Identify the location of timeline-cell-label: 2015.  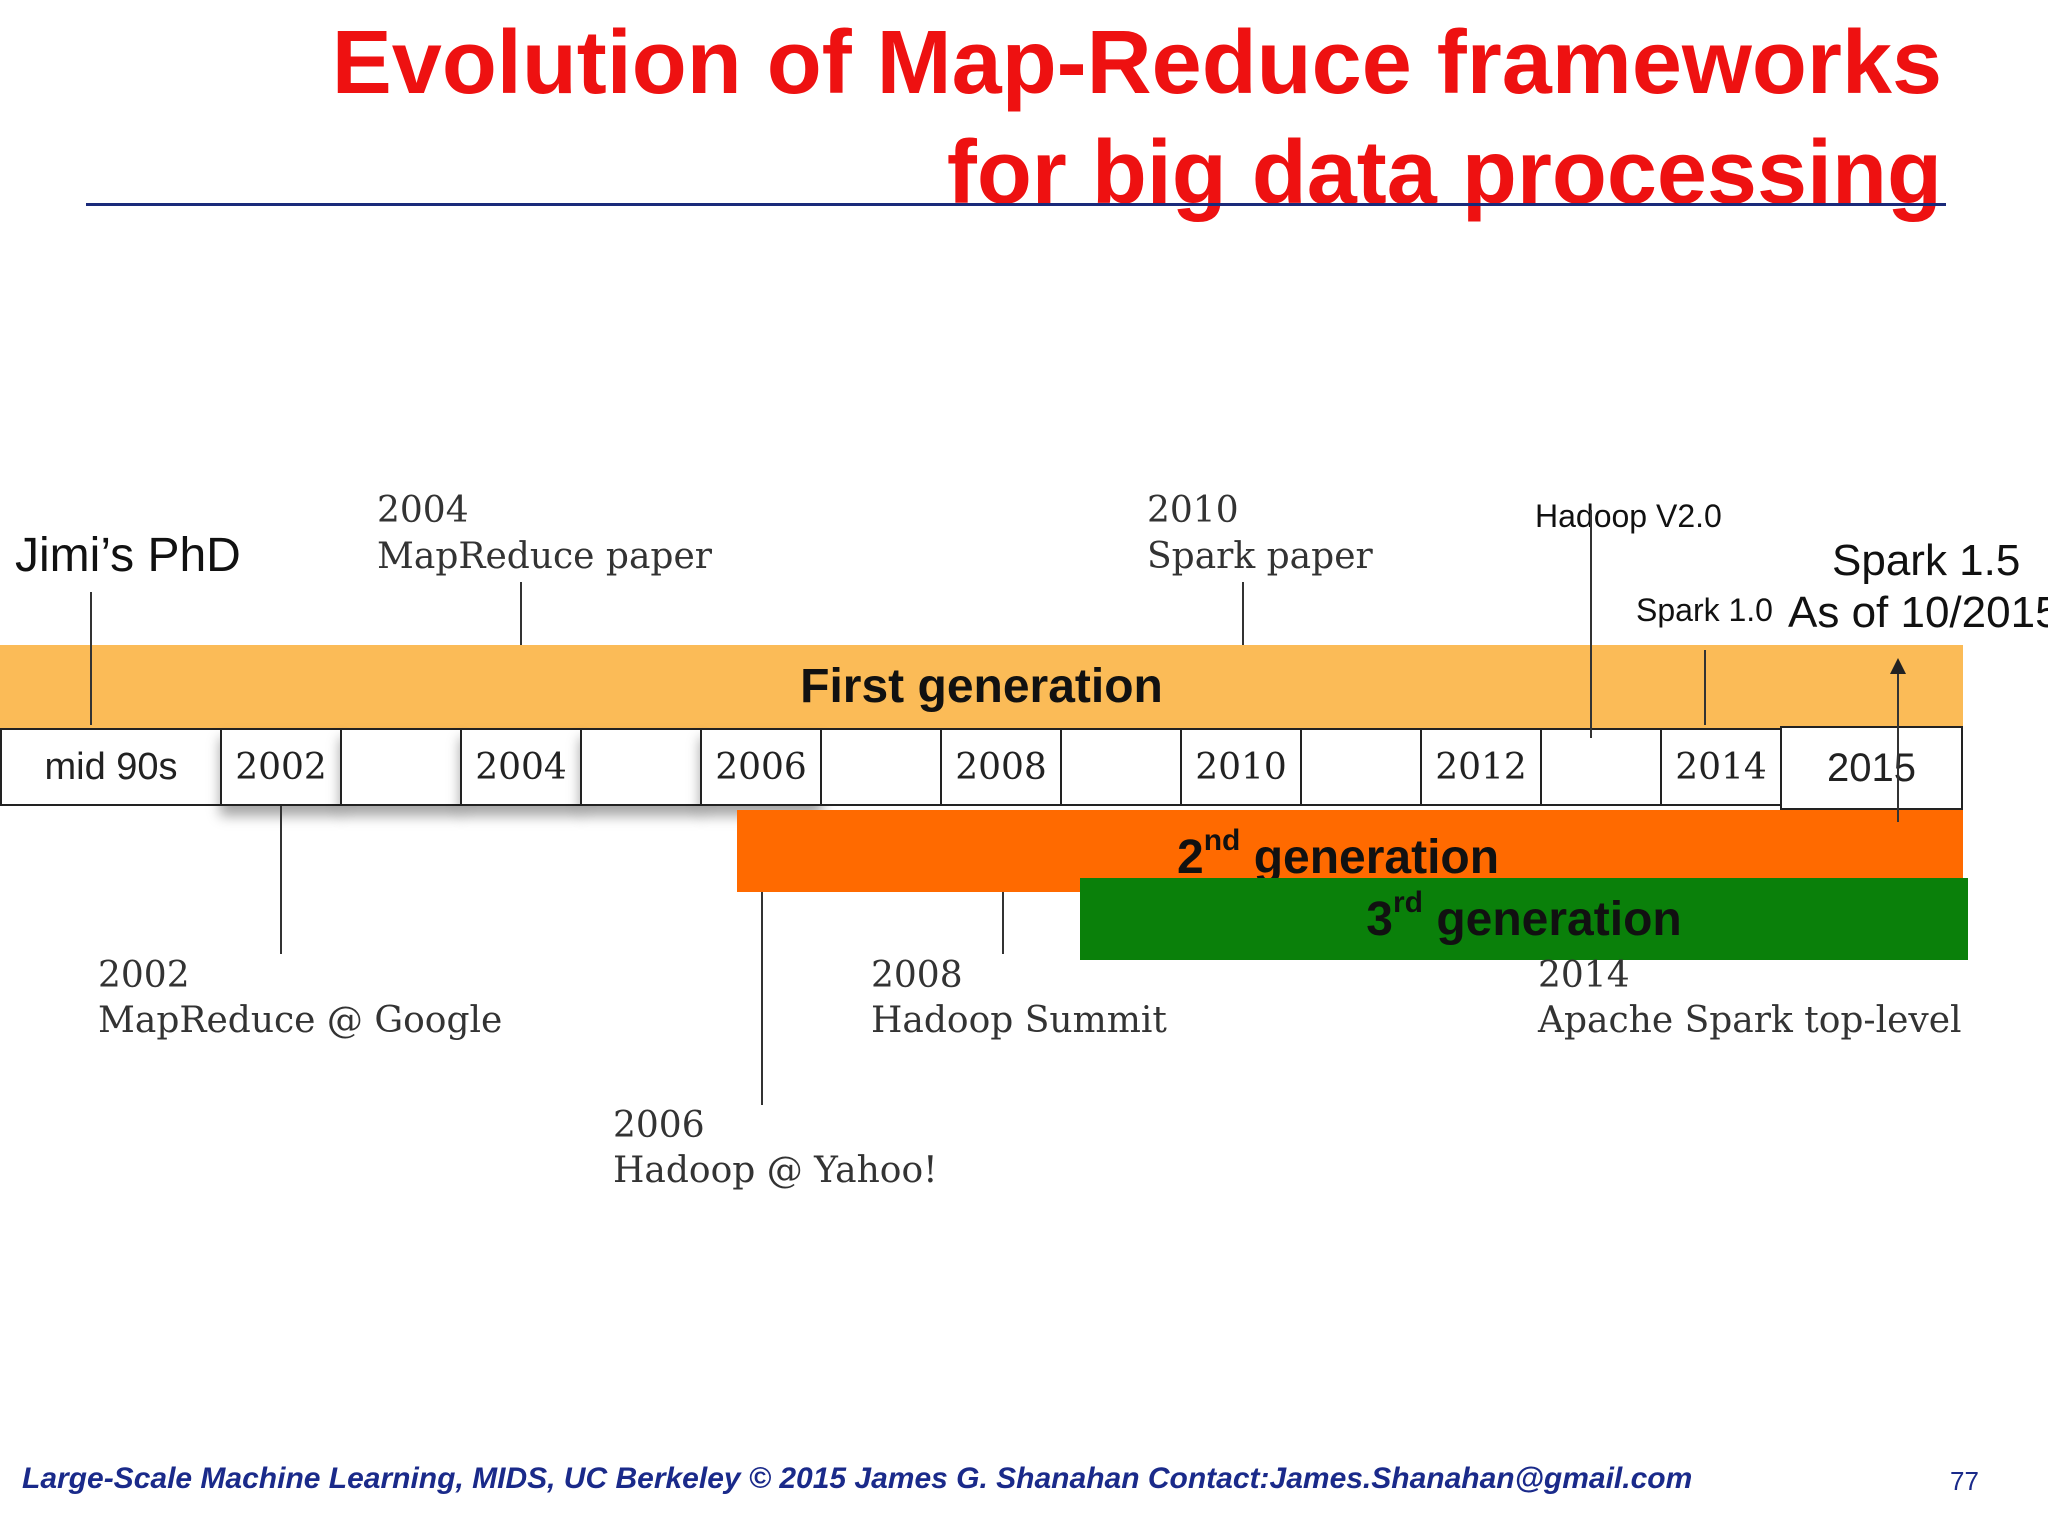
(1871, 767).